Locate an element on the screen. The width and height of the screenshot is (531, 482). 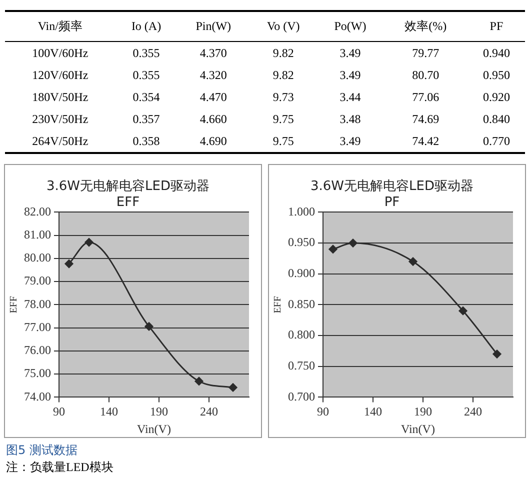
category-label: PF is located at coordinates (496, 26).